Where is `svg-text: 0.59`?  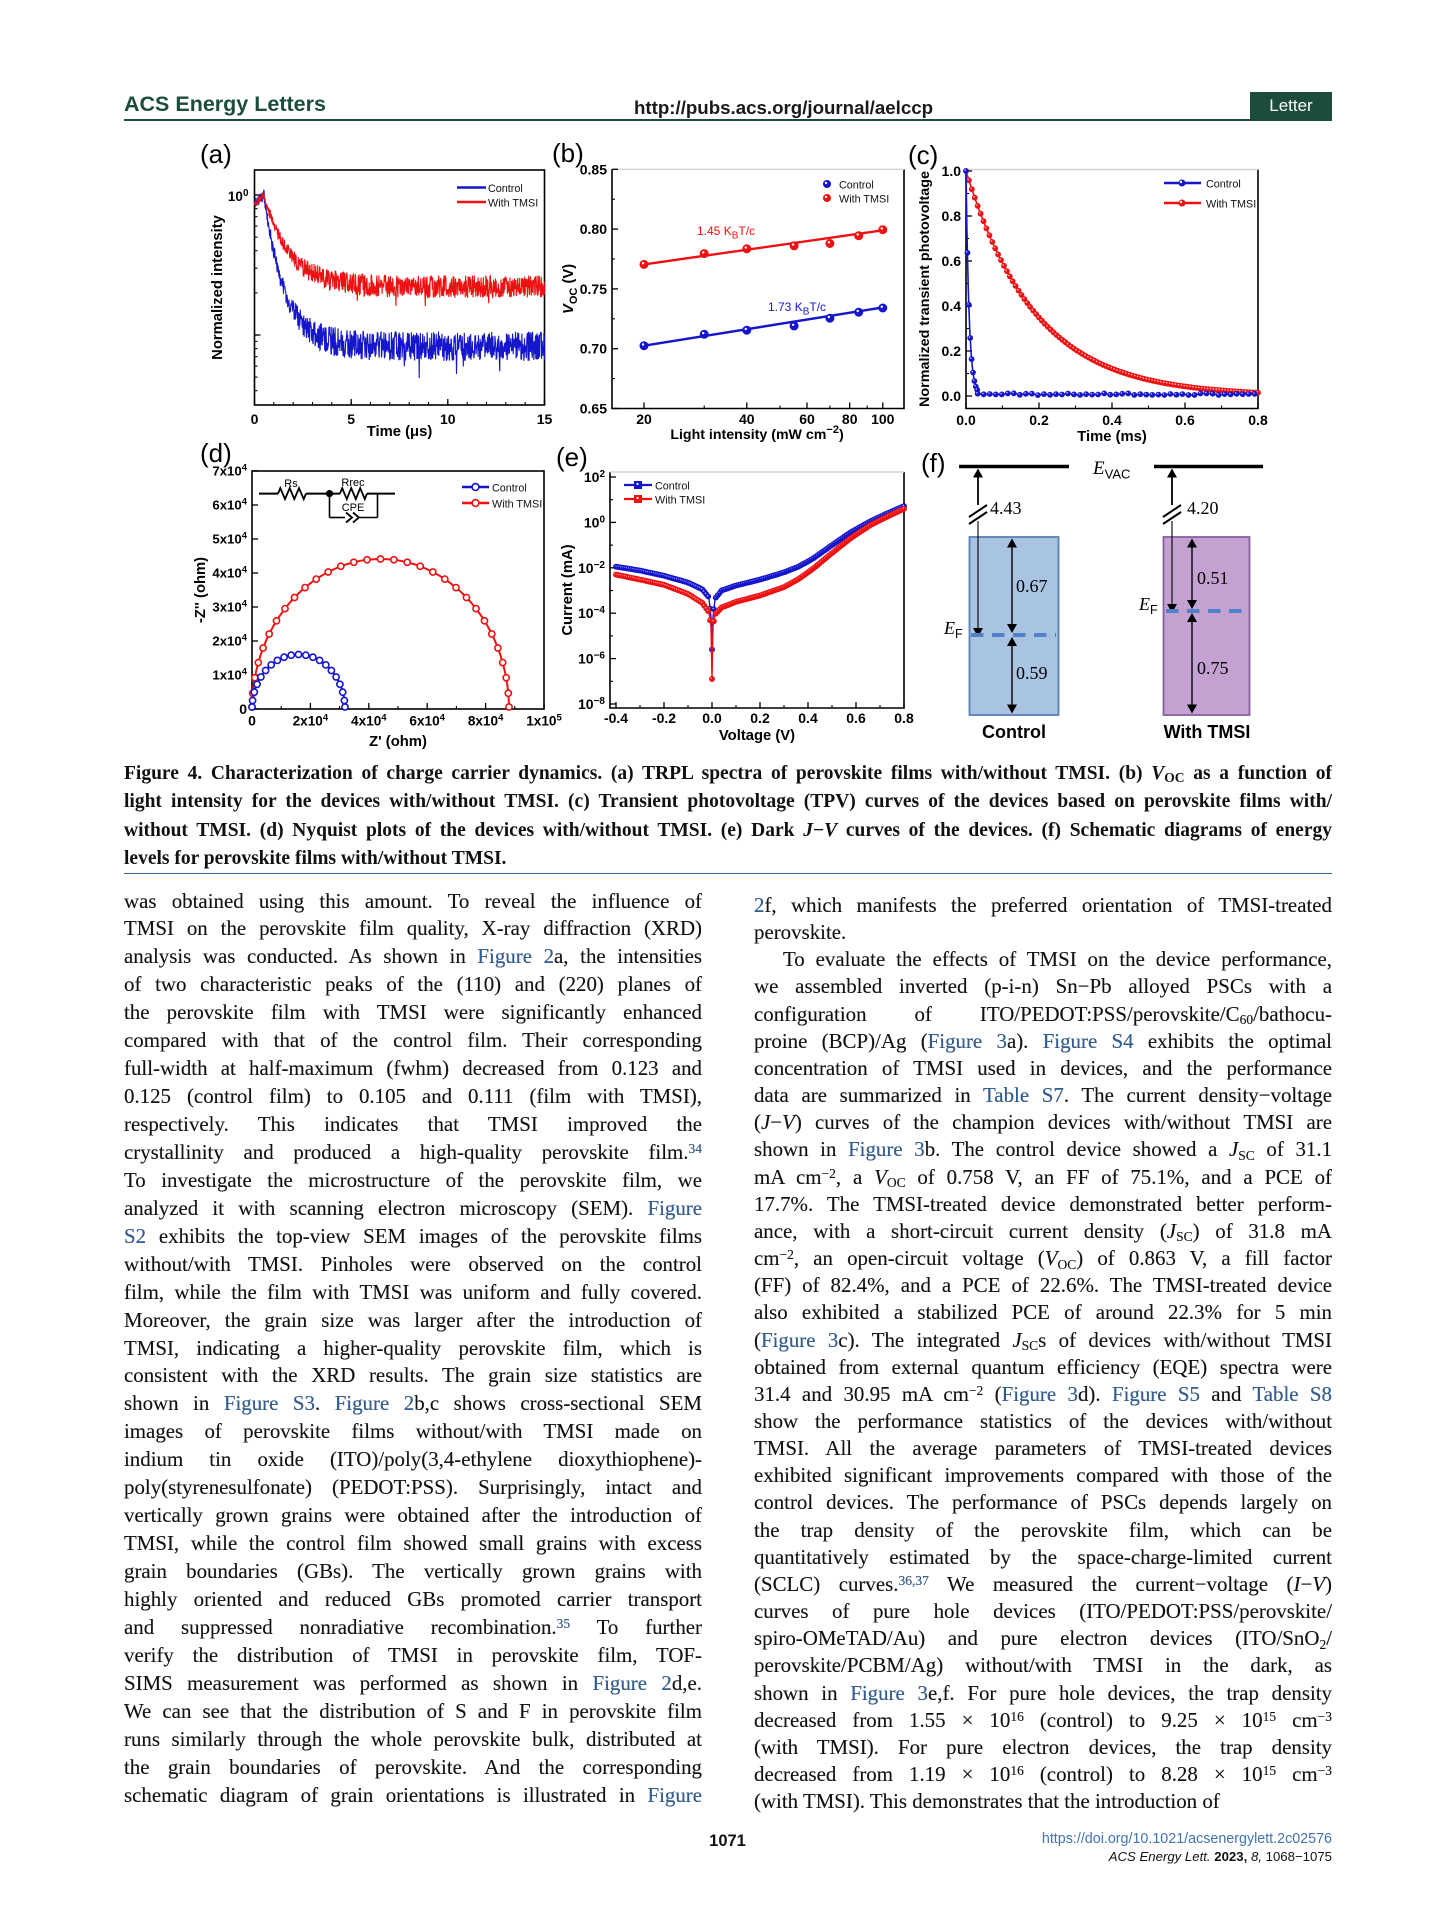 svg-text: 0.59 is located at coordinates (1032, 673).